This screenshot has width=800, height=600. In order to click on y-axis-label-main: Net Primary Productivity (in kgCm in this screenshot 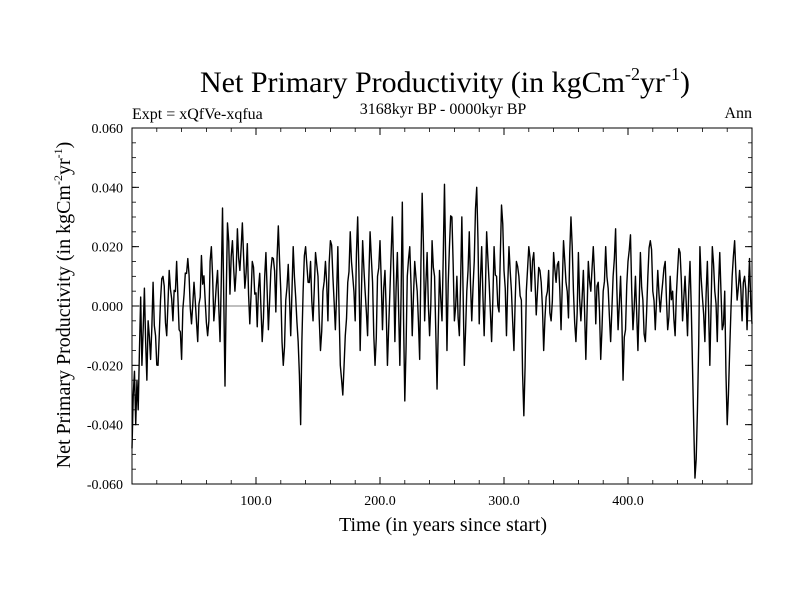, I will do `click(64, 327)`.